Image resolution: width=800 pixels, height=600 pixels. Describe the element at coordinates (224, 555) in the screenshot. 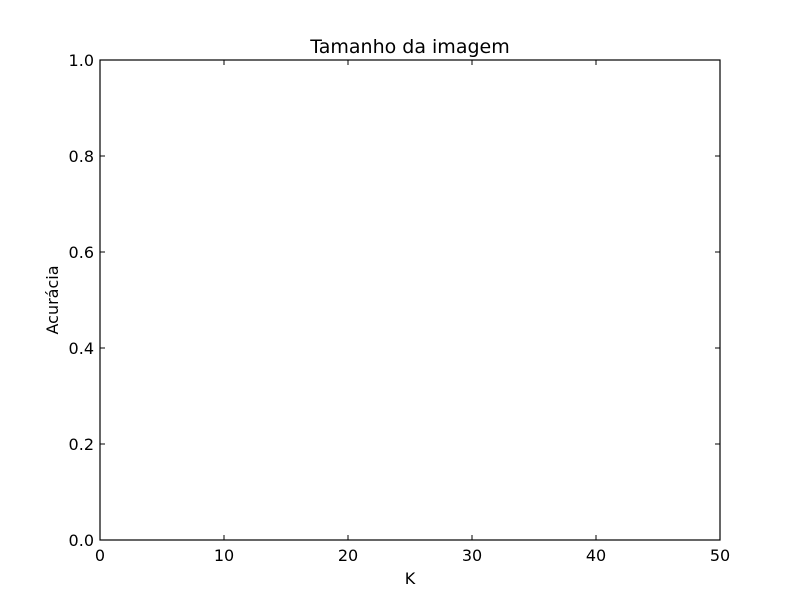

I see `x-tick-label: 10` at that location.